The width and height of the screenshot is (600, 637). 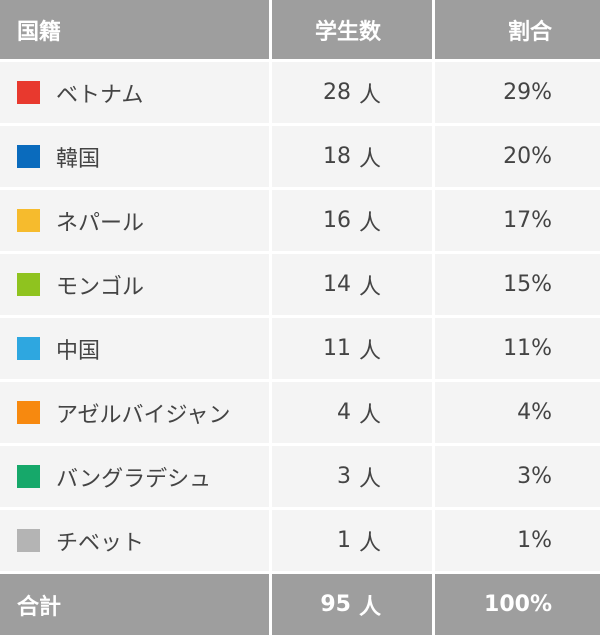 What do you see at coordinates (534, 540) in the screenshot?
I see `ratio-value: 1%` at bounding box center [534, 540].